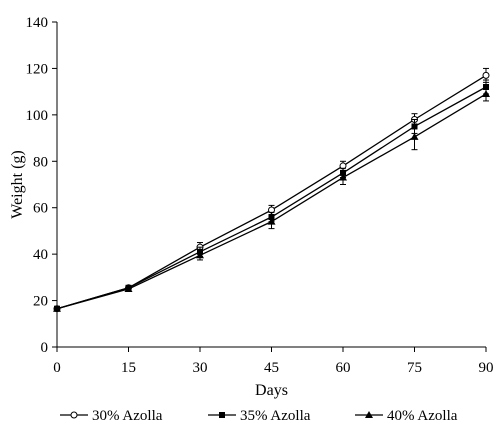 Image resolution: width=502 pixels, height=431 pixels. What do you see at coordinates (275, 416) in the screenshot?
I see `legend-label: 35% Azolla` at bounding box center [275, 416].